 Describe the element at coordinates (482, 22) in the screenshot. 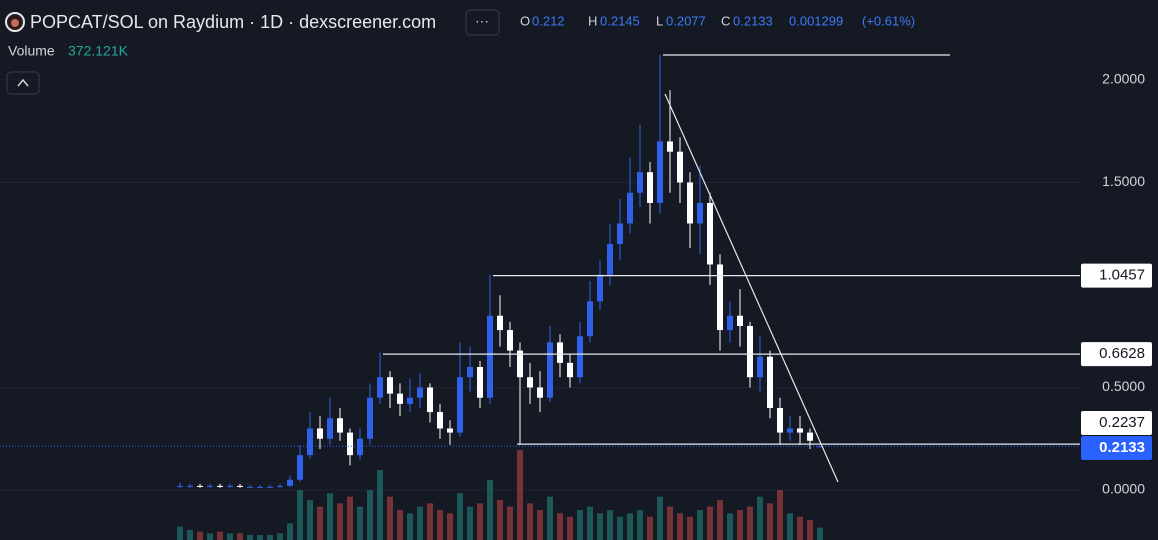

I see `more-button` at that location.